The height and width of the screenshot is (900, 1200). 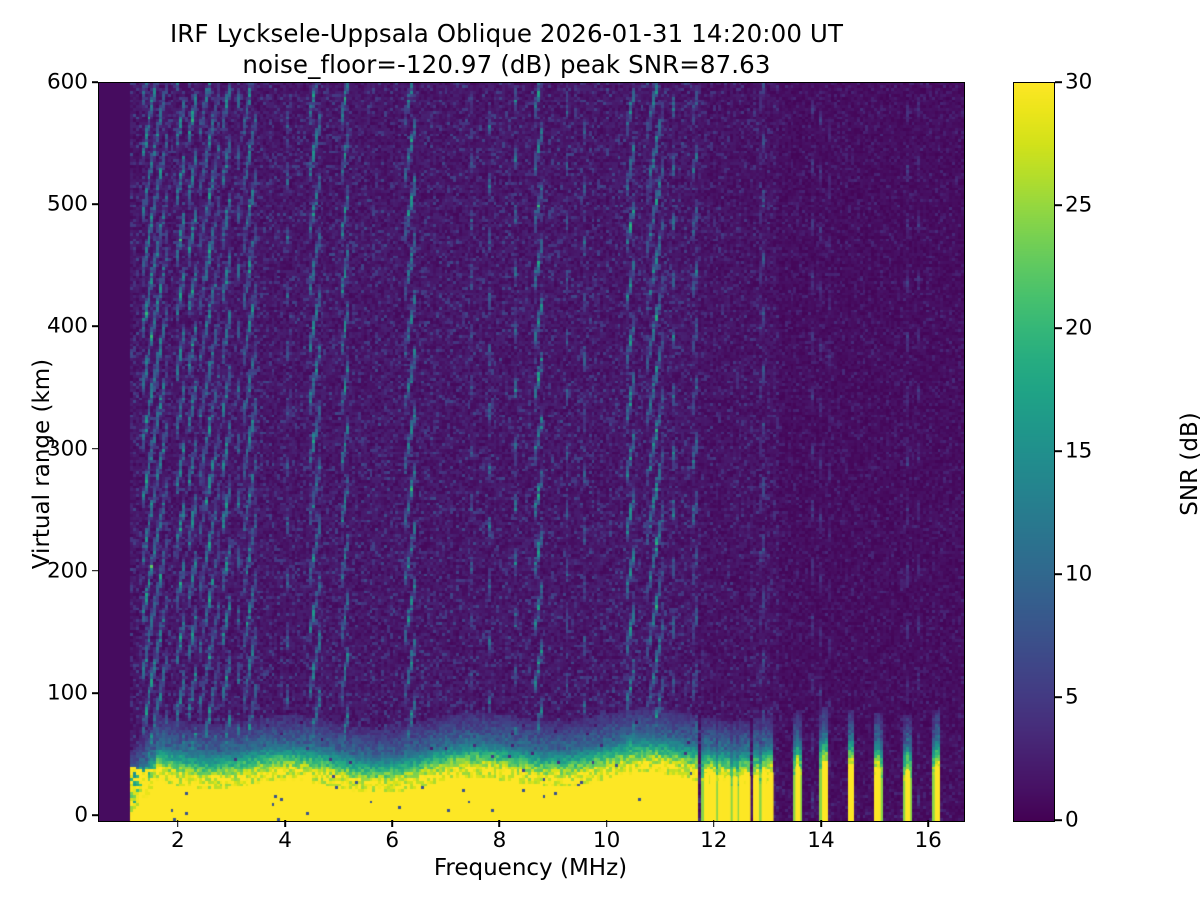 What do you see at coordinates (1079, 451) in the screenshot?
I see `colorbar-tick-label: 15` at bounding box center [1079, 451].